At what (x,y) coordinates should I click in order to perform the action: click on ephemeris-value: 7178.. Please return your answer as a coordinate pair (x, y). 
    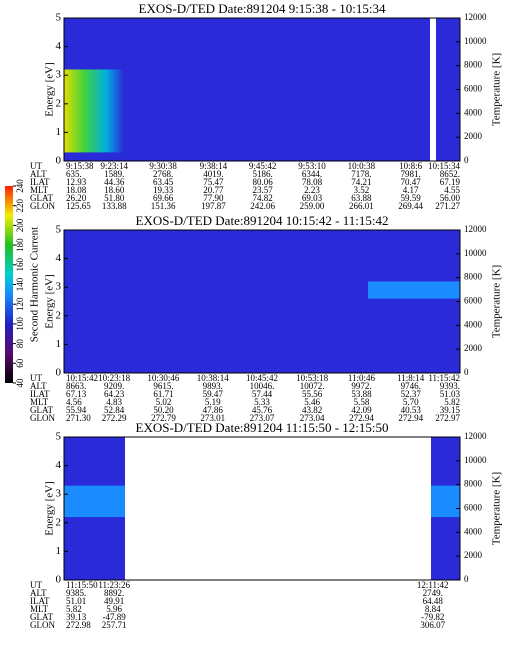
    Looking at the image, I should click on (361, 174).